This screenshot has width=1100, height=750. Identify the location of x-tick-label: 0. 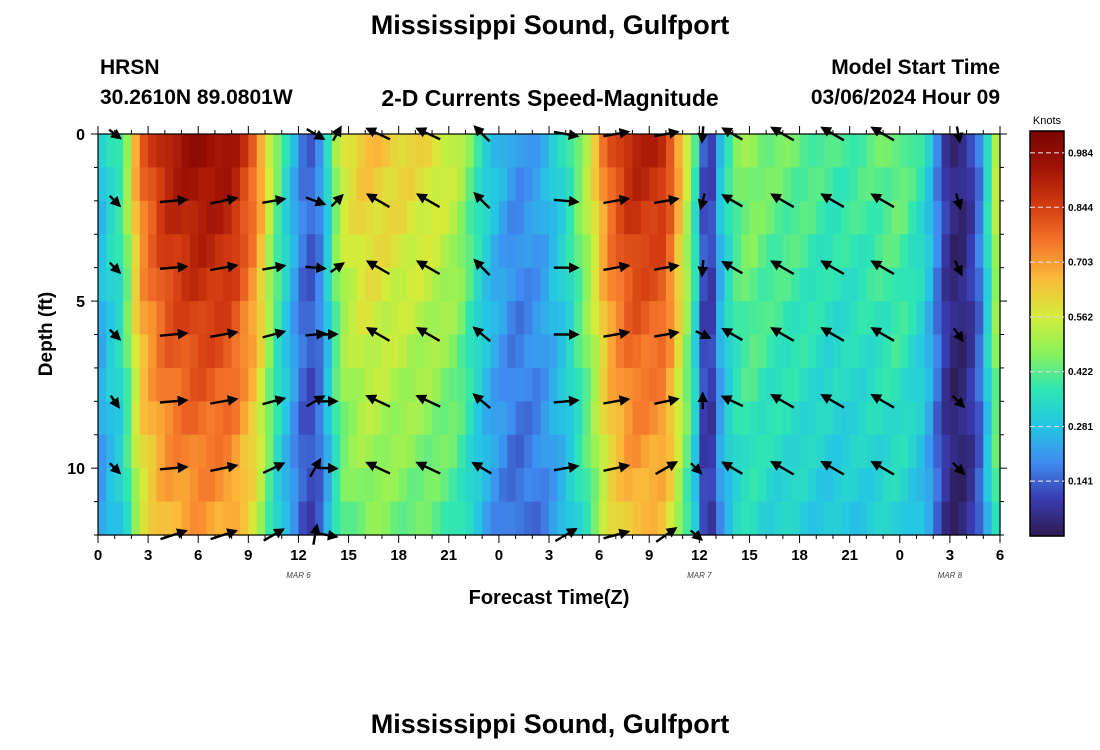
(900, 555).